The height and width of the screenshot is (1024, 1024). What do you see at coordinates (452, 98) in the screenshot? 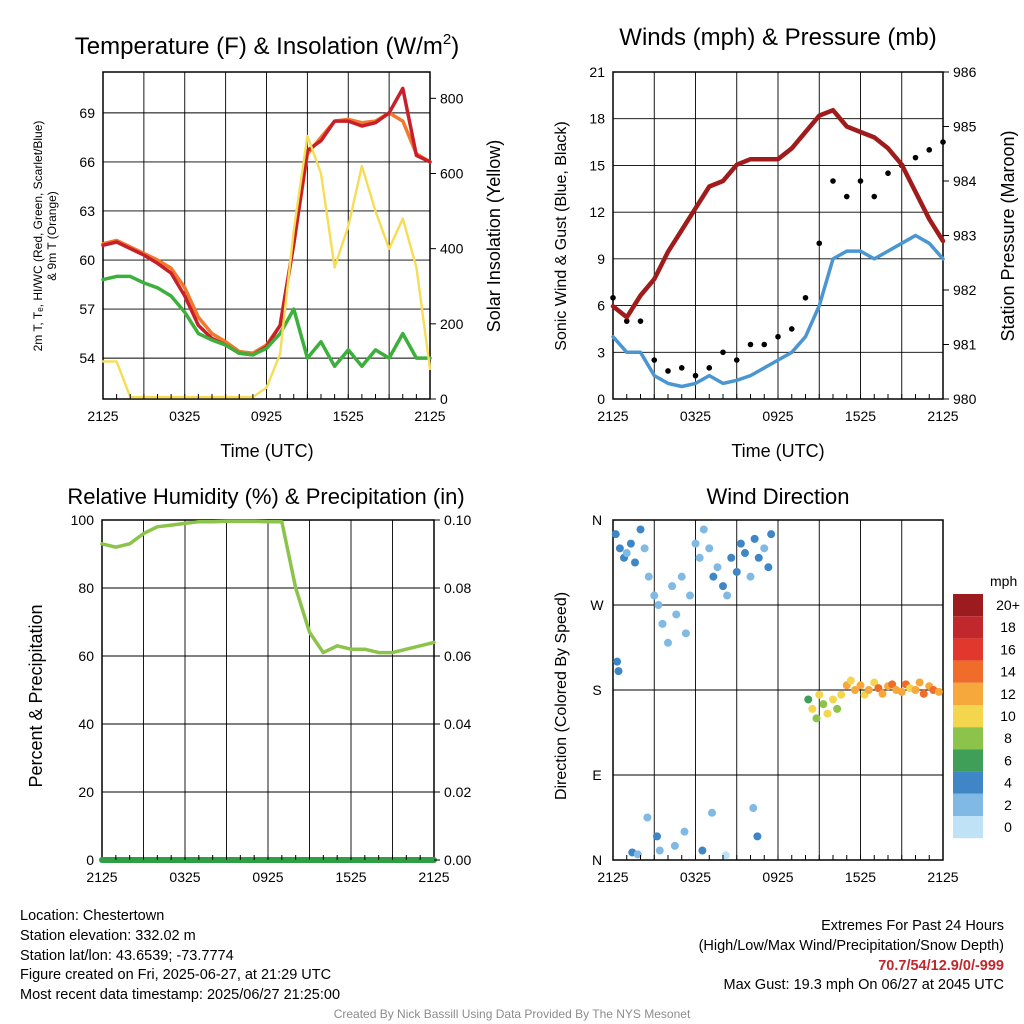
I see `y2-tick-label: 800` at bounding box center [452, 98].